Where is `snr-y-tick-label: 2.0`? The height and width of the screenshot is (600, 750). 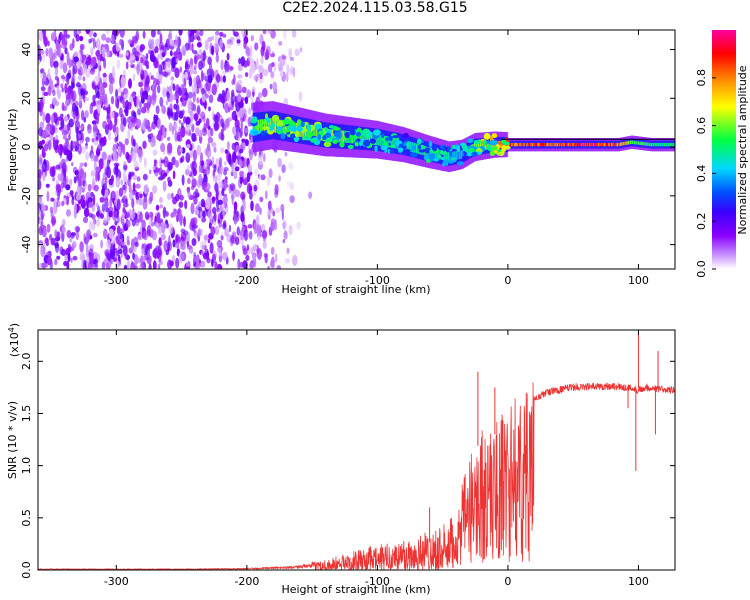 snr-y-tick-label: 2.0 is located at coordinates (26, 362).